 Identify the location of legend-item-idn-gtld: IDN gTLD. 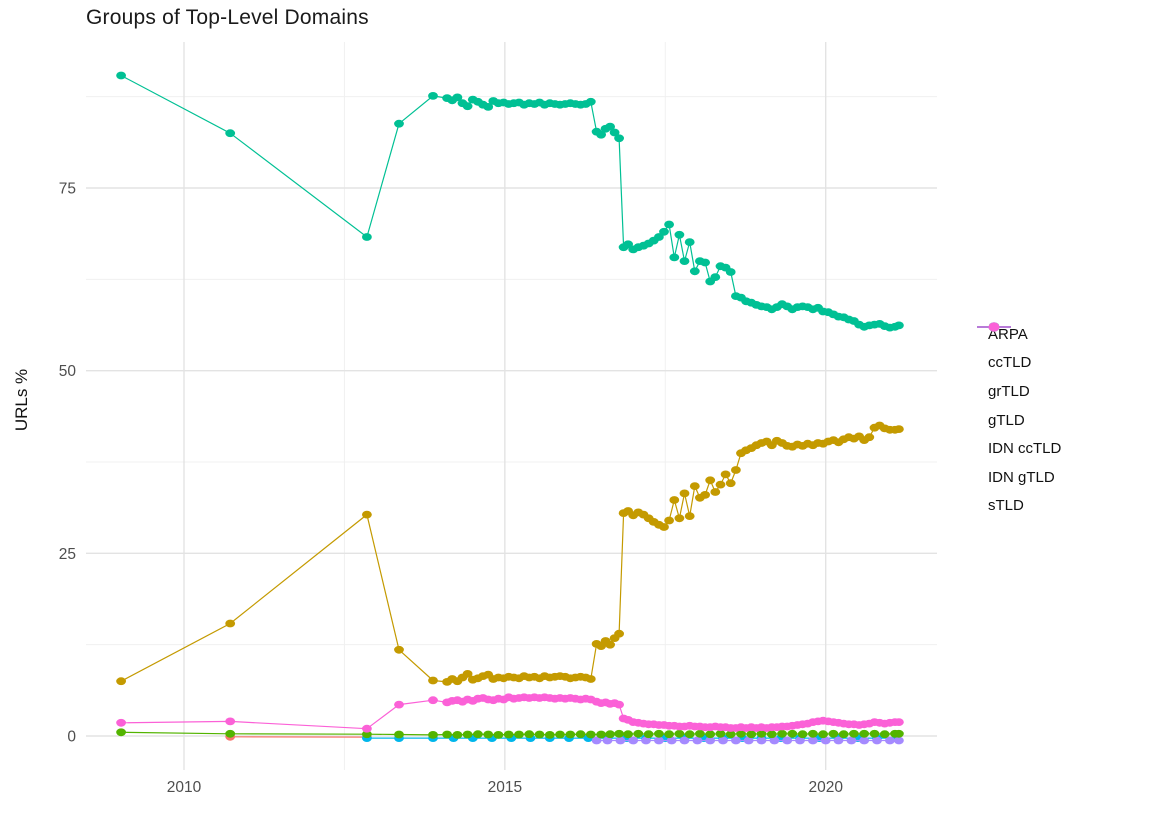
(1018, 407).